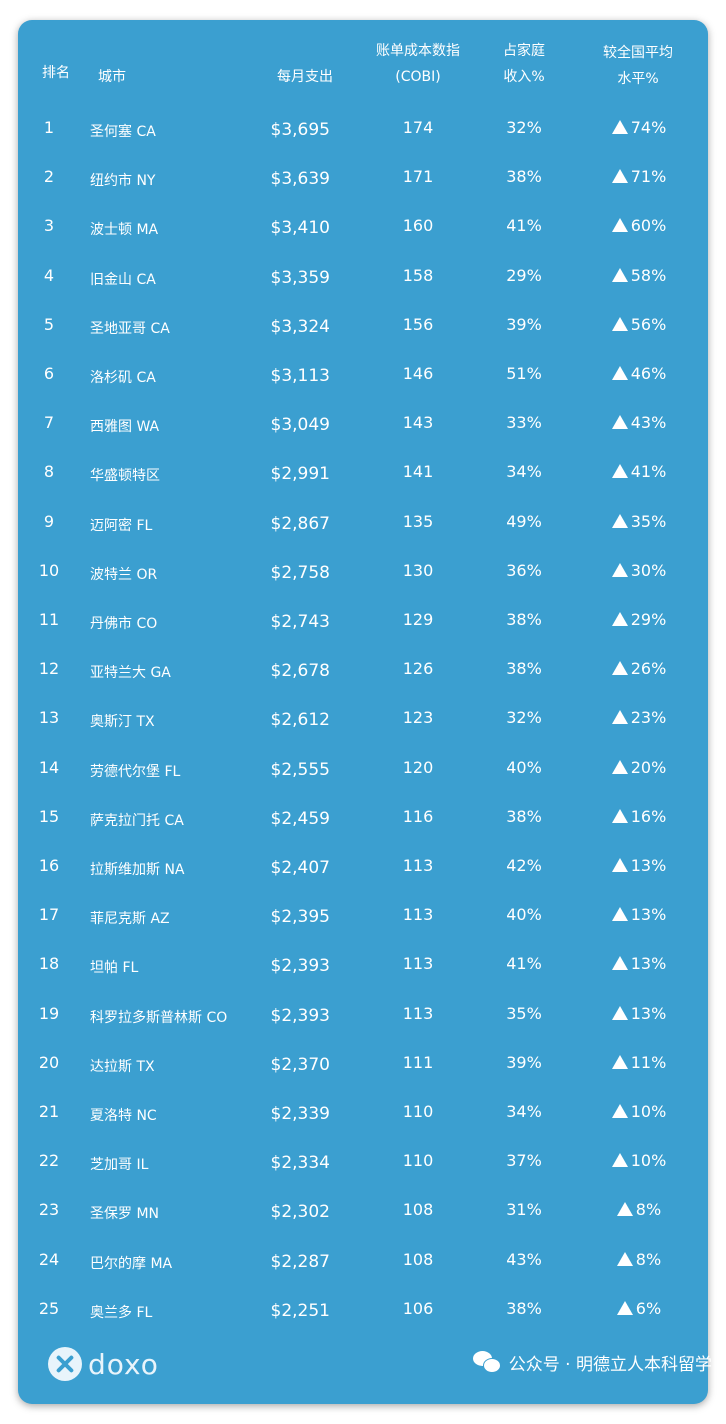 This screenshot has height=1424, width=726. What do you see at coordinates (524, 1013) in the screenshot?
I see `income-share-cell: 35%` at bounding box center [524, 1013].